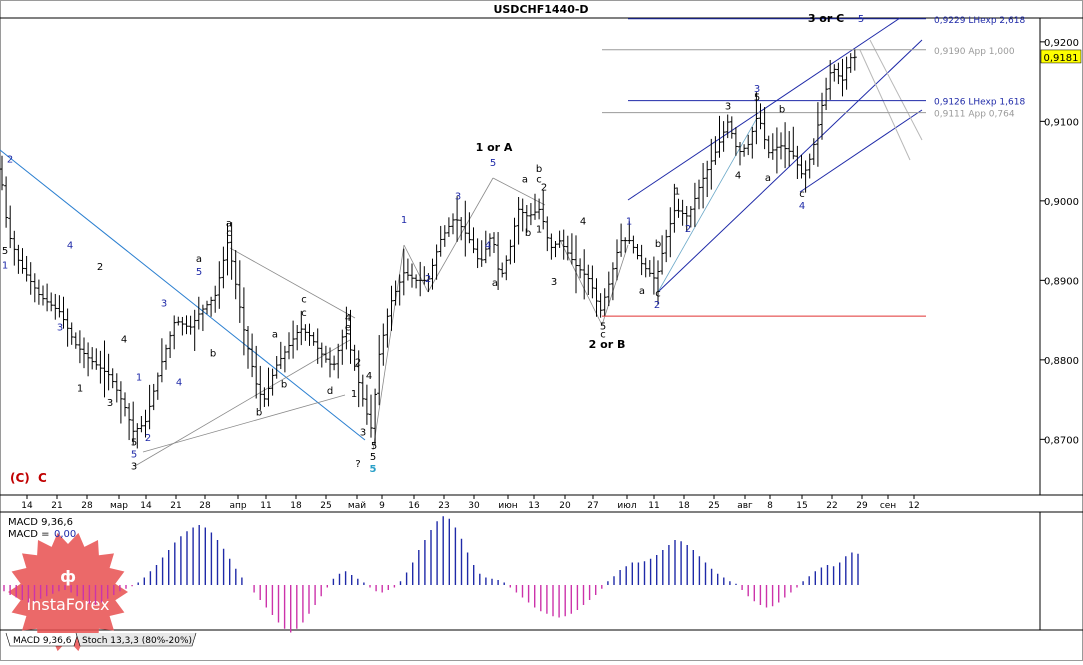  I want to click on wave-label: 4, so click(802, 206).